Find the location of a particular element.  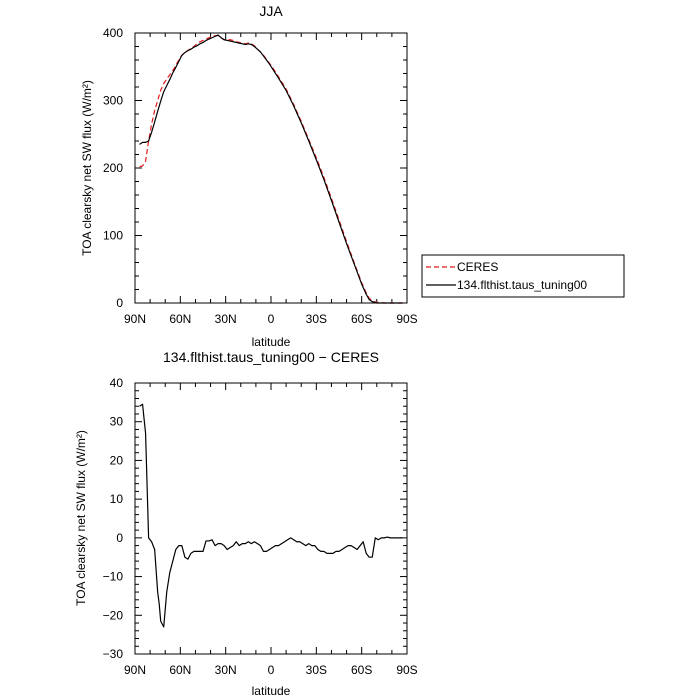

top-xtick-label: 30S is located at coordinates (316, 319).